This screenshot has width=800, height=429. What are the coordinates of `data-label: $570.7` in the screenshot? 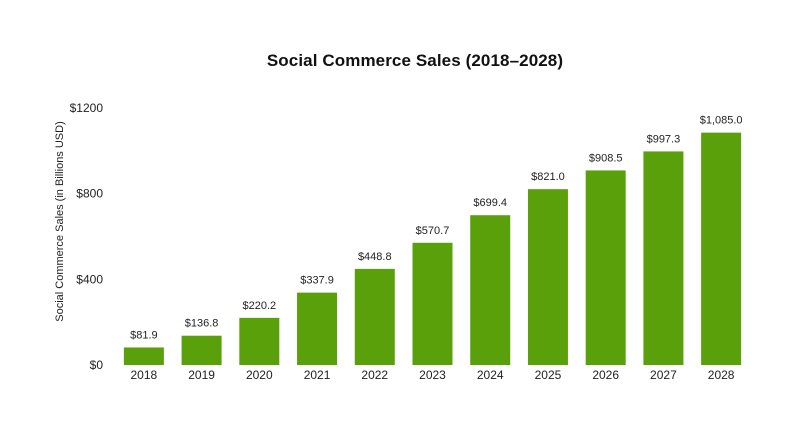 It's located at (433, 231).